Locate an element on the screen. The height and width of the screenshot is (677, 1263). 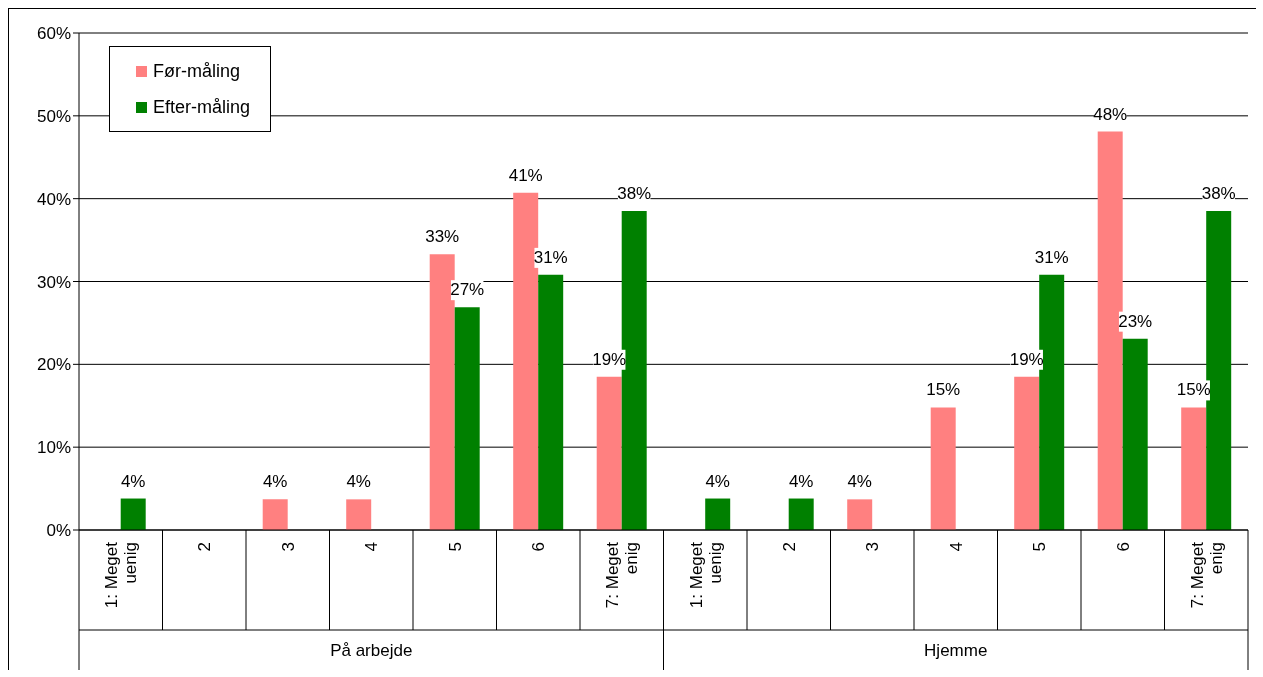
y-tick-label: 0% is located at coordinates (58, 531).